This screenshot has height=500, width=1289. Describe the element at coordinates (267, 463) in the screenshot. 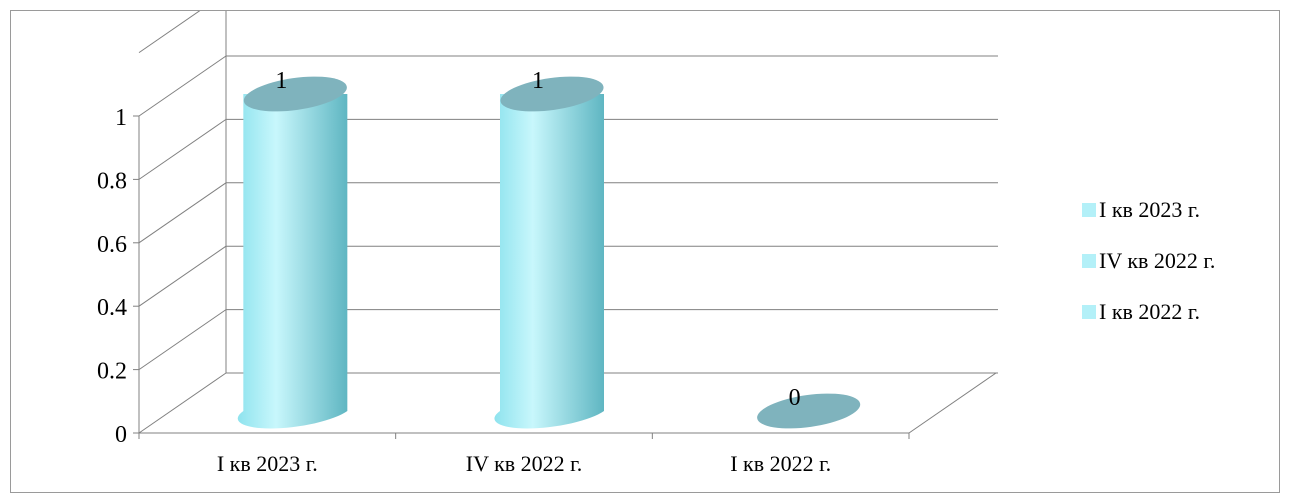

I see `x-category-label: I кв 2023 г.` at that location.